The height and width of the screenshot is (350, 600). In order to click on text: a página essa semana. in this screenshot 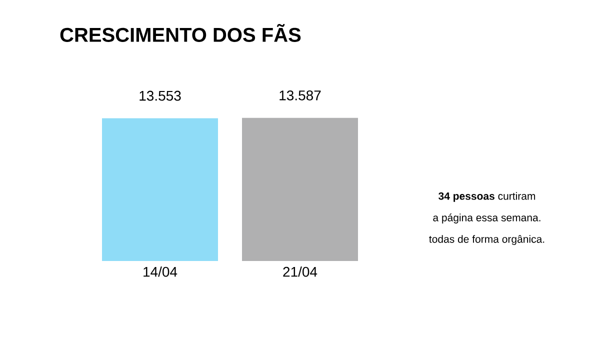, I will do `click(486, 219)`.